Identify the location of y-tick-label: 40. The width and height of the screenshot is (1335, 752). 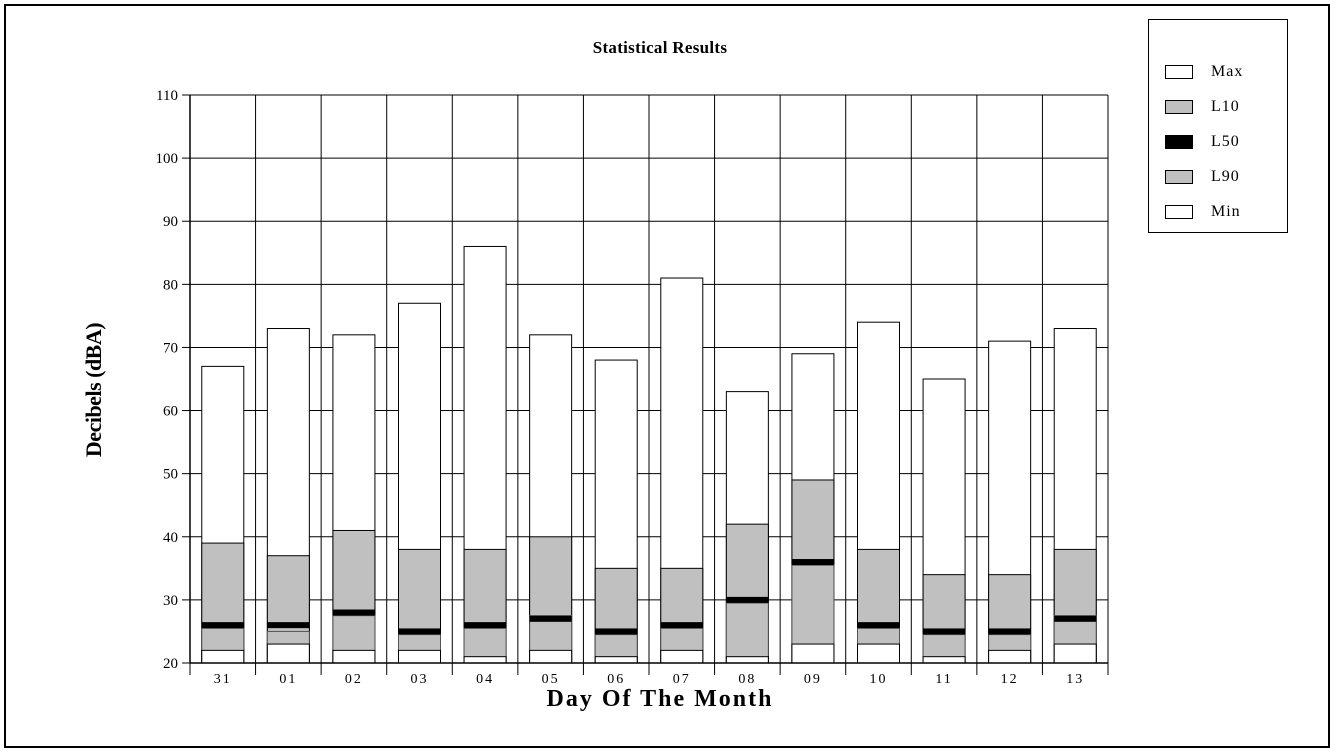
(170, 538).